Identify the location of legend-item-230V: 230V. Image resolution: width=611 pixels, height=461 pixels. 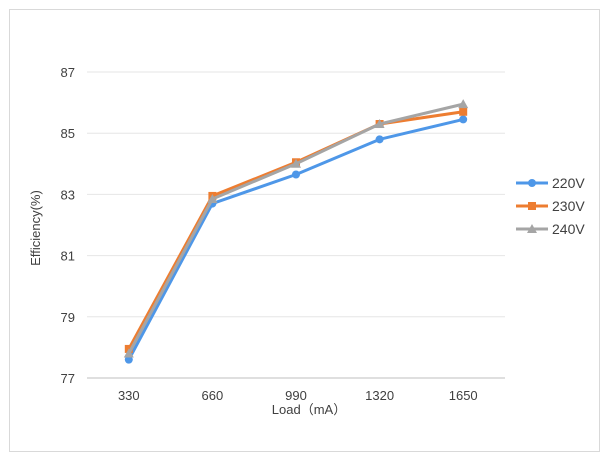
(550, 206).